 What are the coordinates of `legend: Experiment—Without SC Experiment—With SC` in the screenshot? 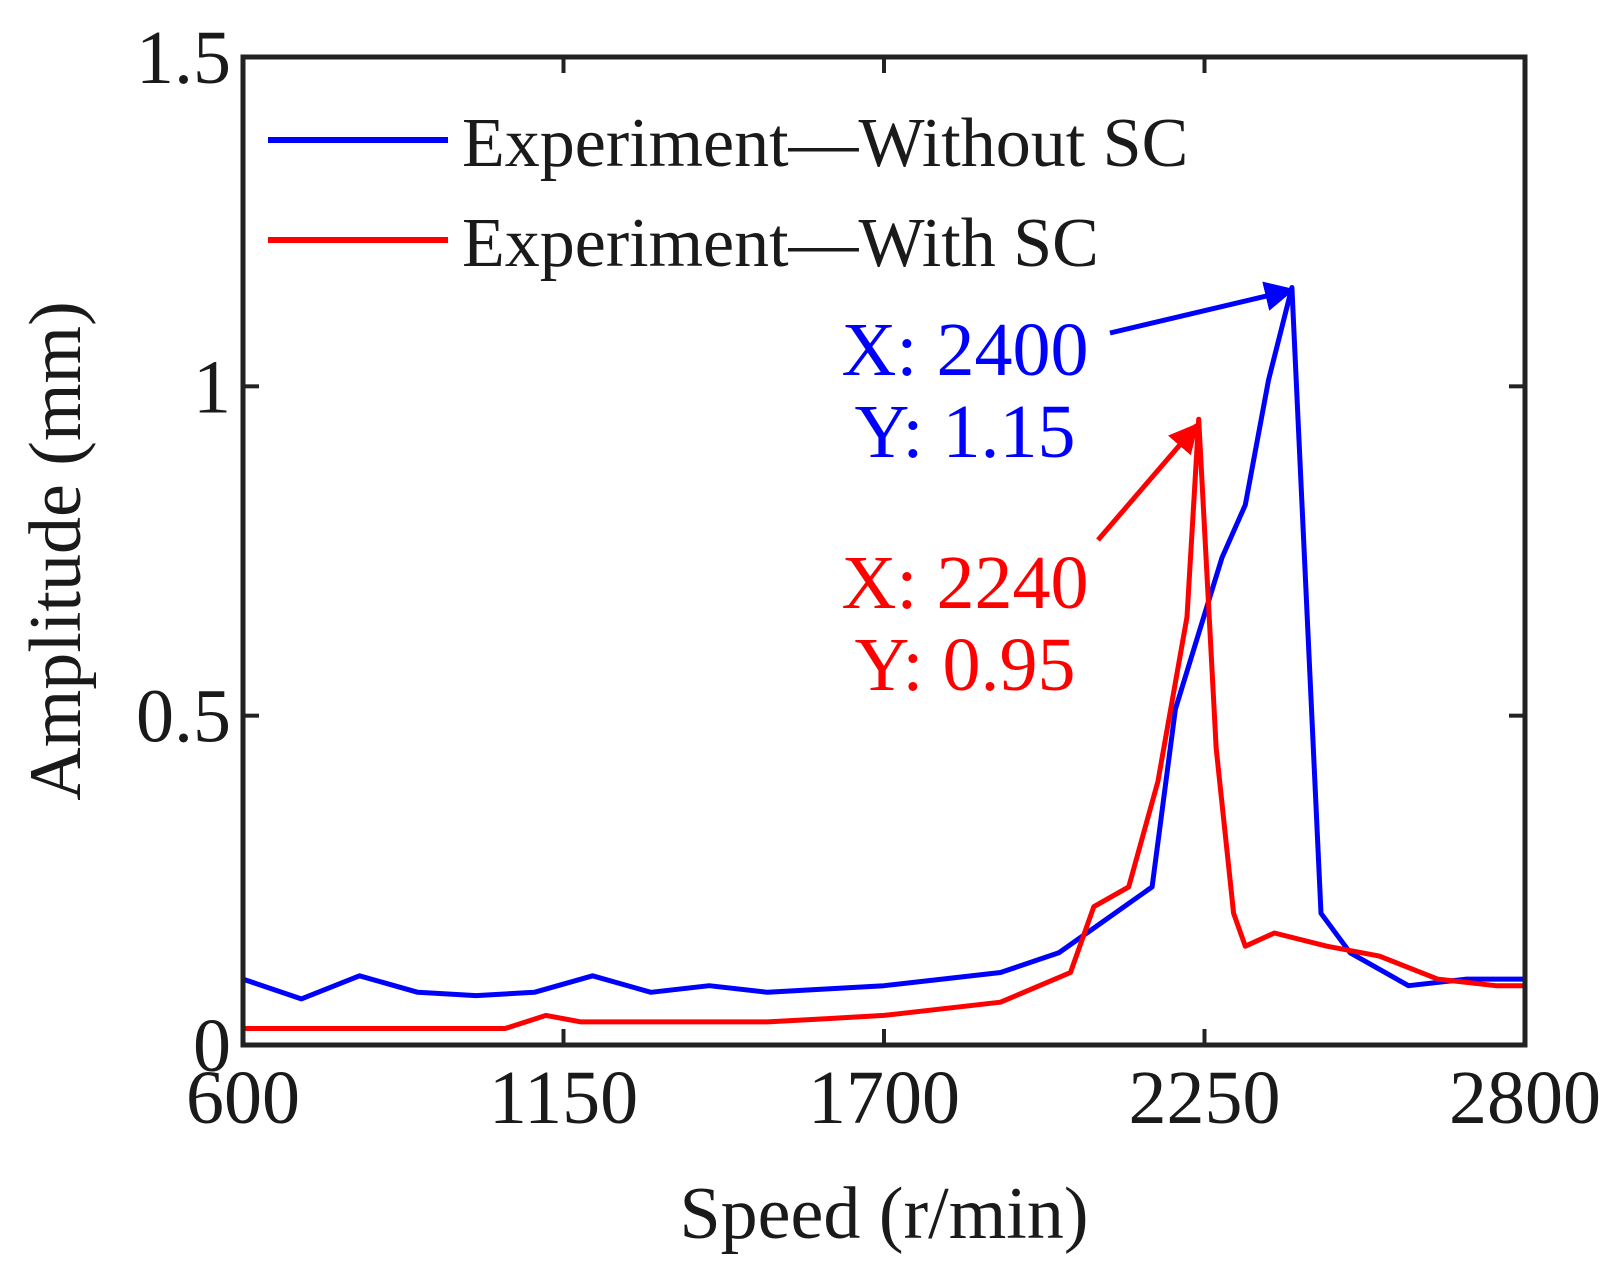 It's located at (728, 193).